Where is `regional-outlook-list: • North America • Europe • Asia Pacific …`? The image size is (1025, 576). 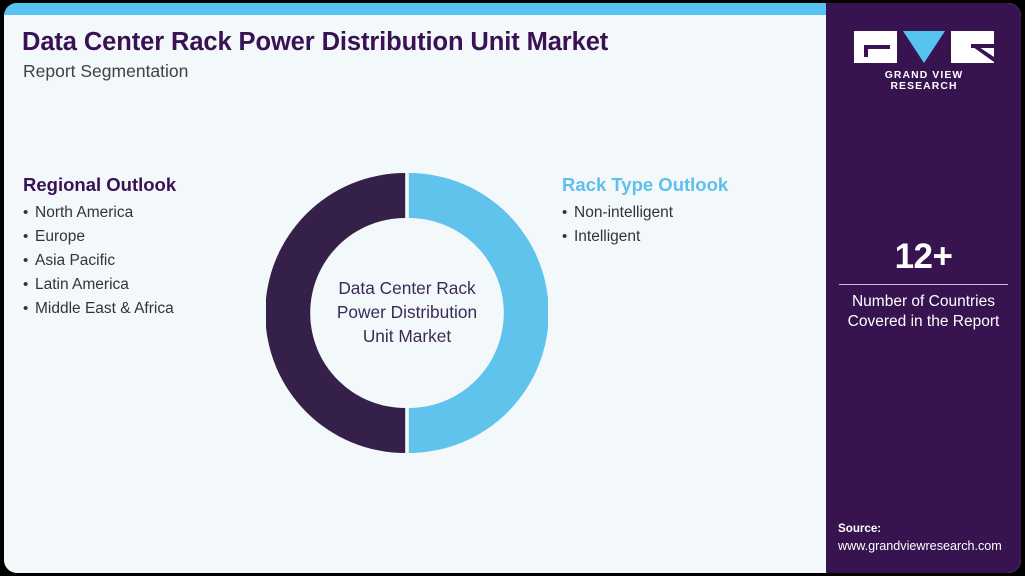
regional-outlook-list: • North America • Europe • Asia Pacific … is located at coordinates (99, 260).